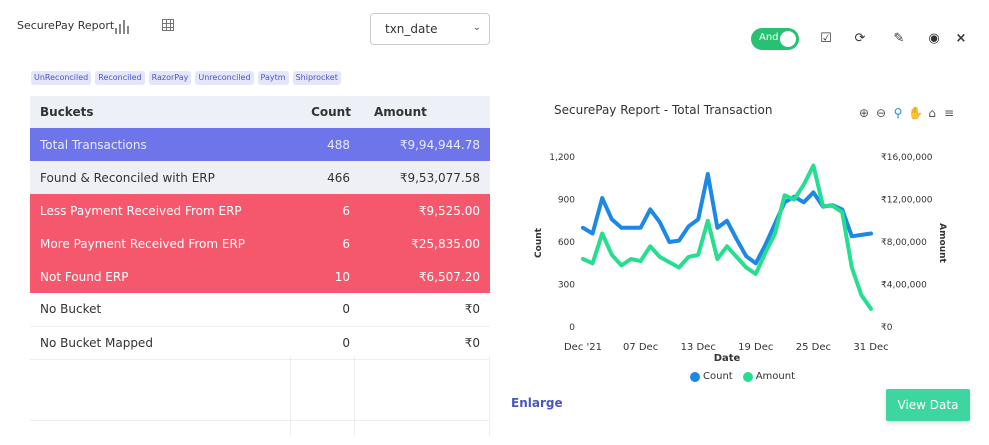 The height and width of the screenshot is (445, 989). What do you see at coordinates (898, 113) in the screenshot?
I see `magnify-icon: ⚲` at bounding box center [898, 113].